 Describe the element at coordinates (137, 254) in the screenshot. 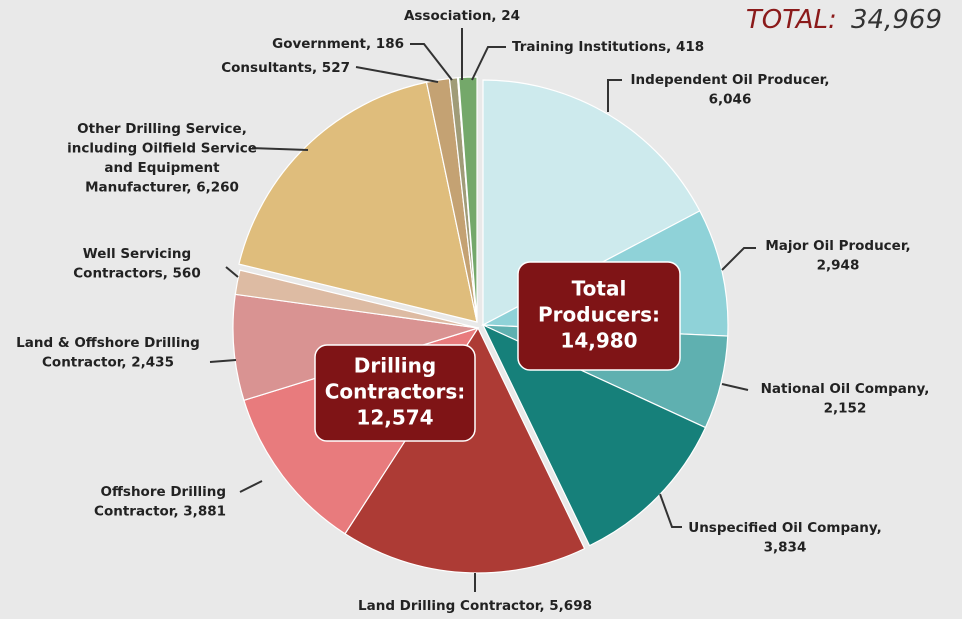

I see `slice-label: Well Servicing` at that location.